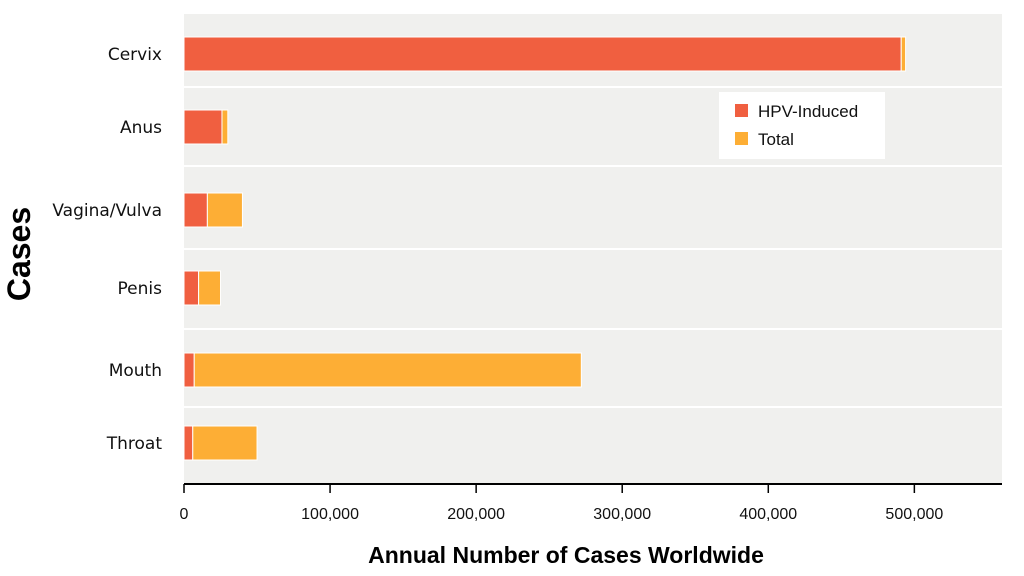 The height and width of the screenshot is (576, 1024). I want to click on x-tick-label: 100,000, so click(330, 514).